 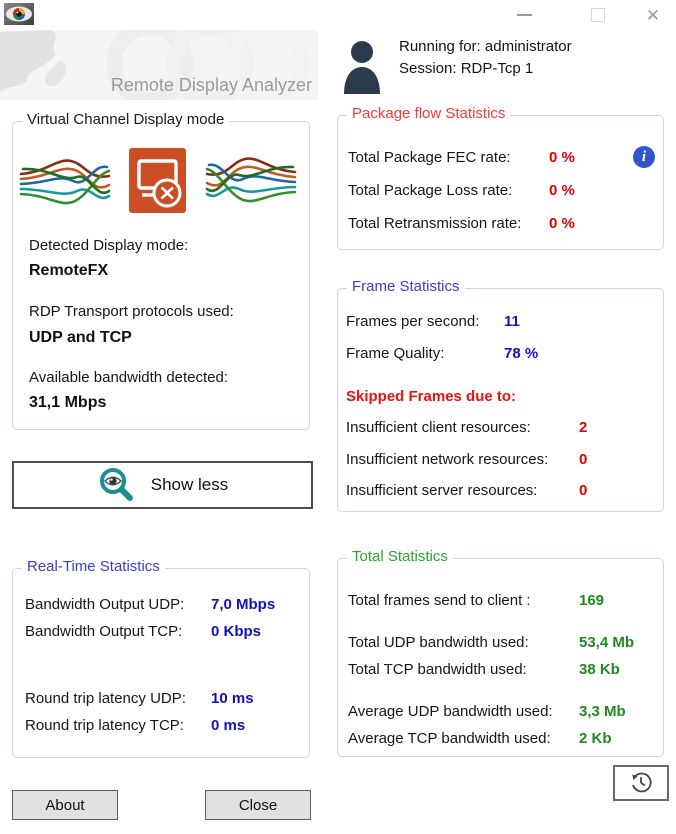 What do you see at coordinates (236, 631) in the screenshot?
I see `bandwidth-tcp-value: 0 Kbps` at bounding box center [236, 631].